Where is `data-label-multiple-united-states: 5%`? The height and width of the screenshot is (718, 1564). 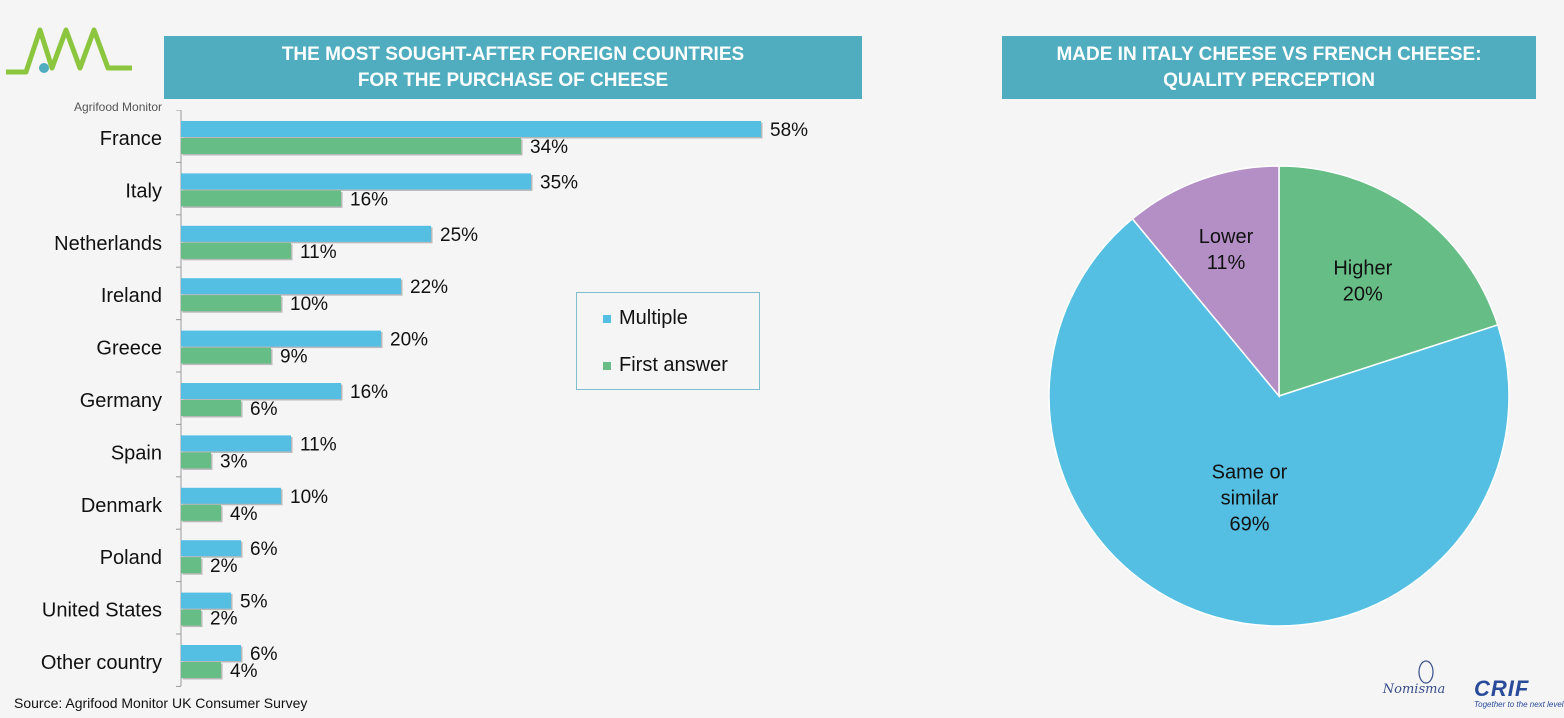
data-label-multiple-united-states: 5% is located at coordinates (254, 602).